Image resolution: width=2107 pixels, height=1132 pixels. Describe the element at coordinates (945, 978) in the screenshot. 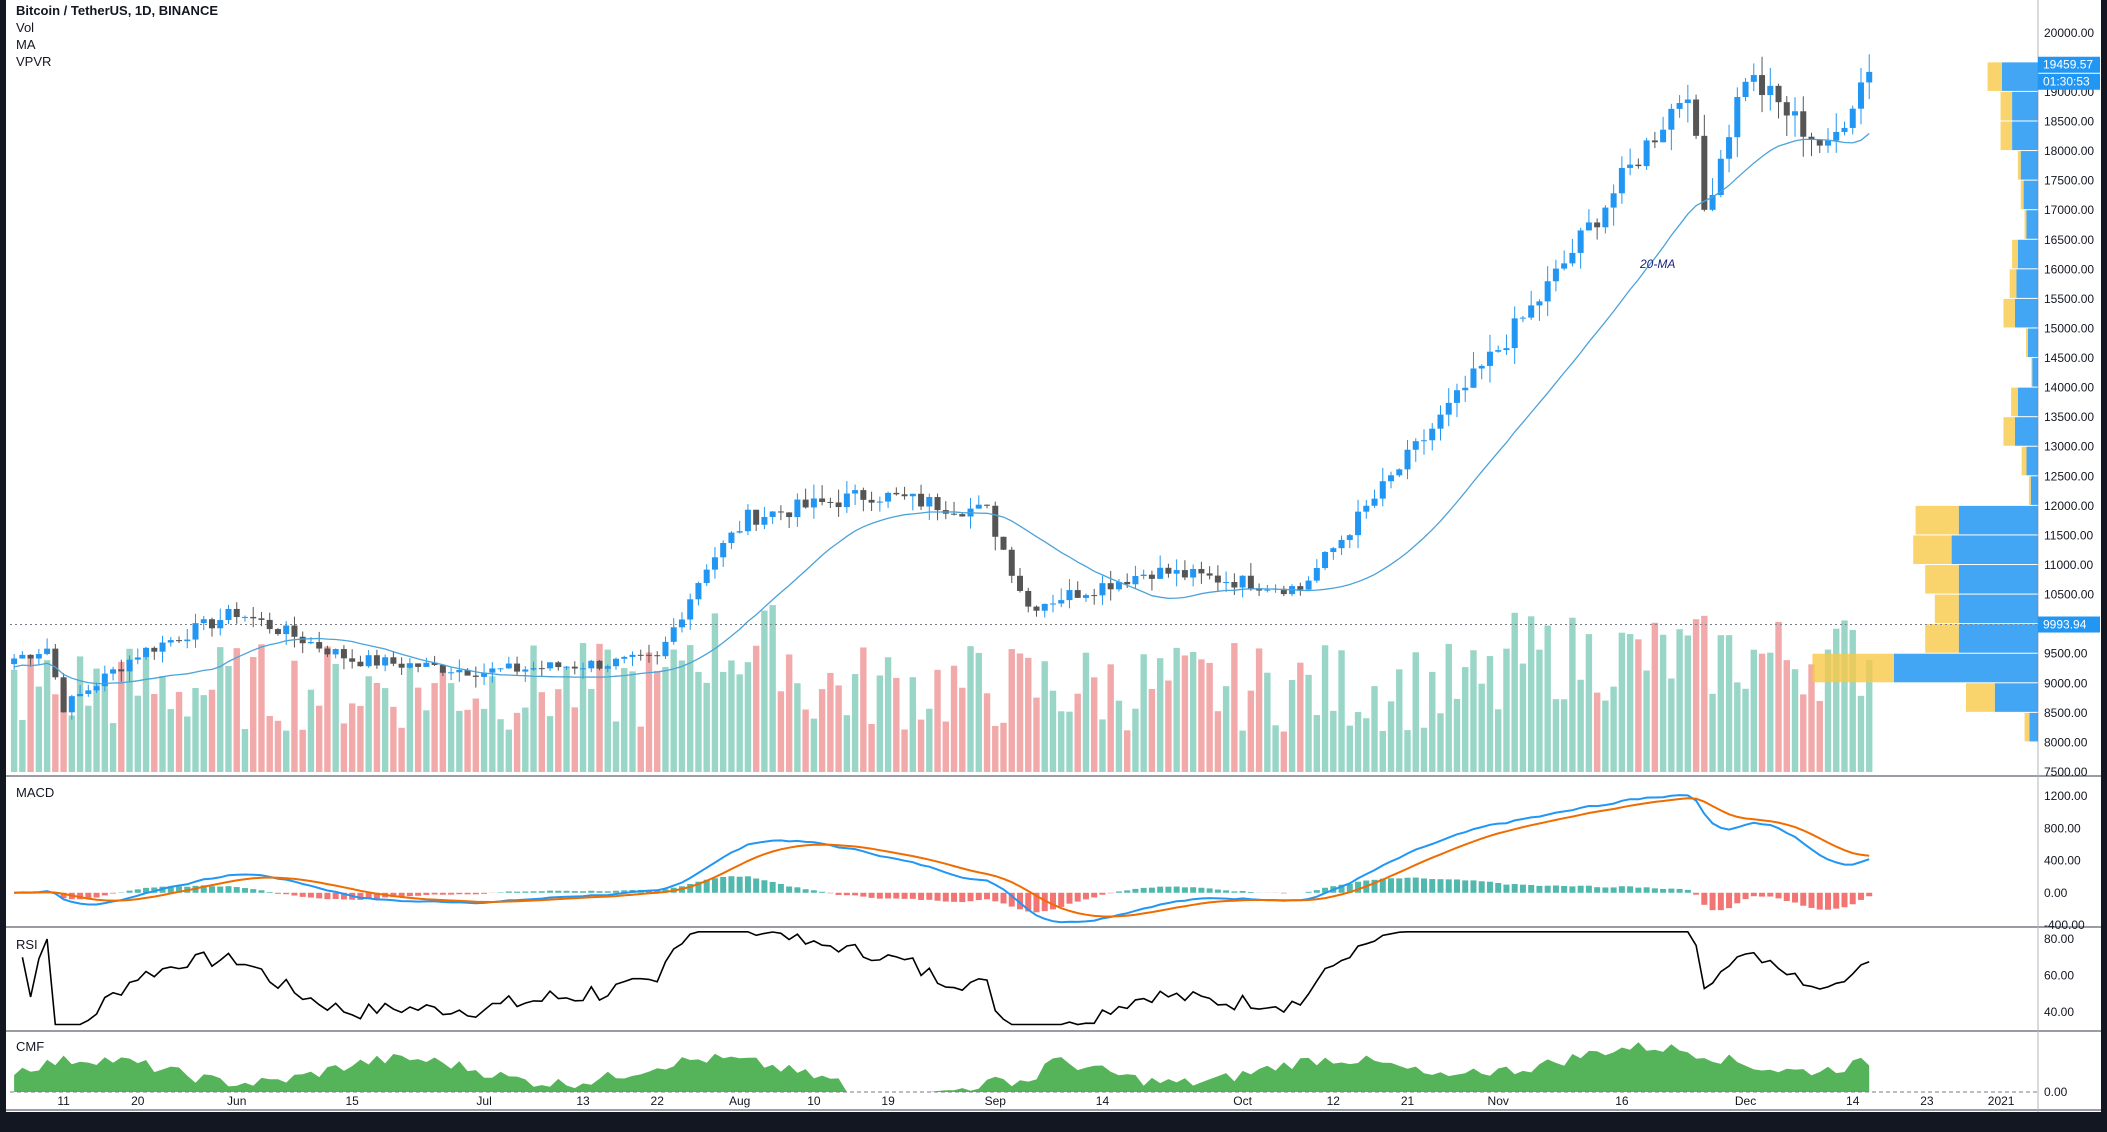

I see `rsi-line` at that location.